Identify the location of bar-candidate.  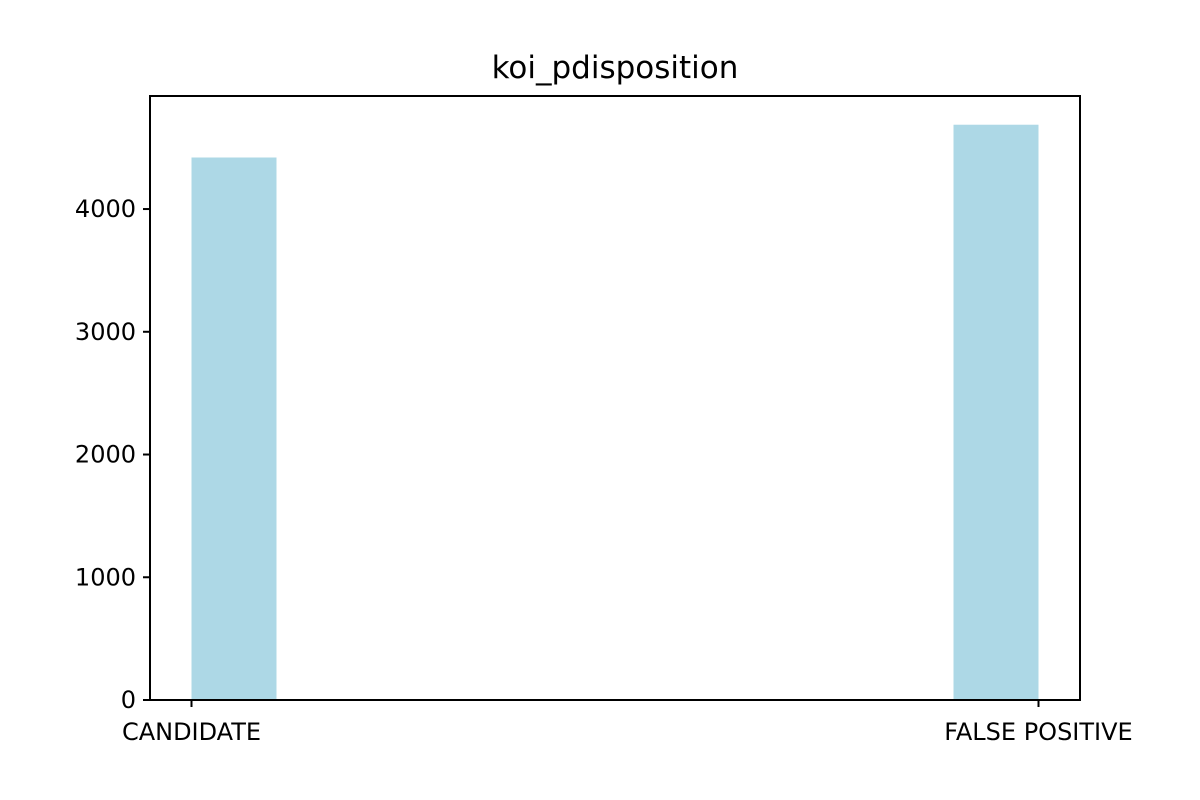
(234, 429).